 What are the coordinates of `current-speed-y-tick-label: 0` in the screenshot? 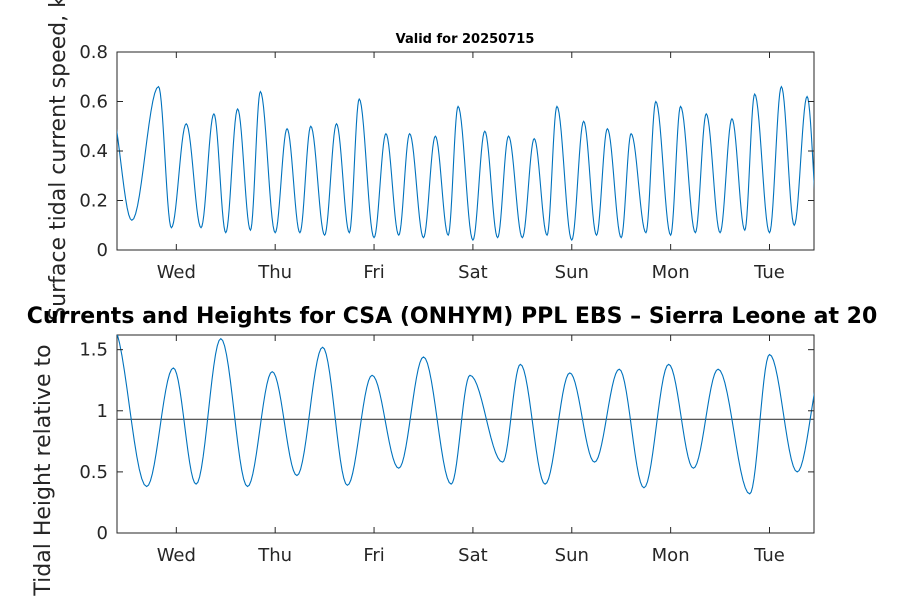 It's located at (102, 250).